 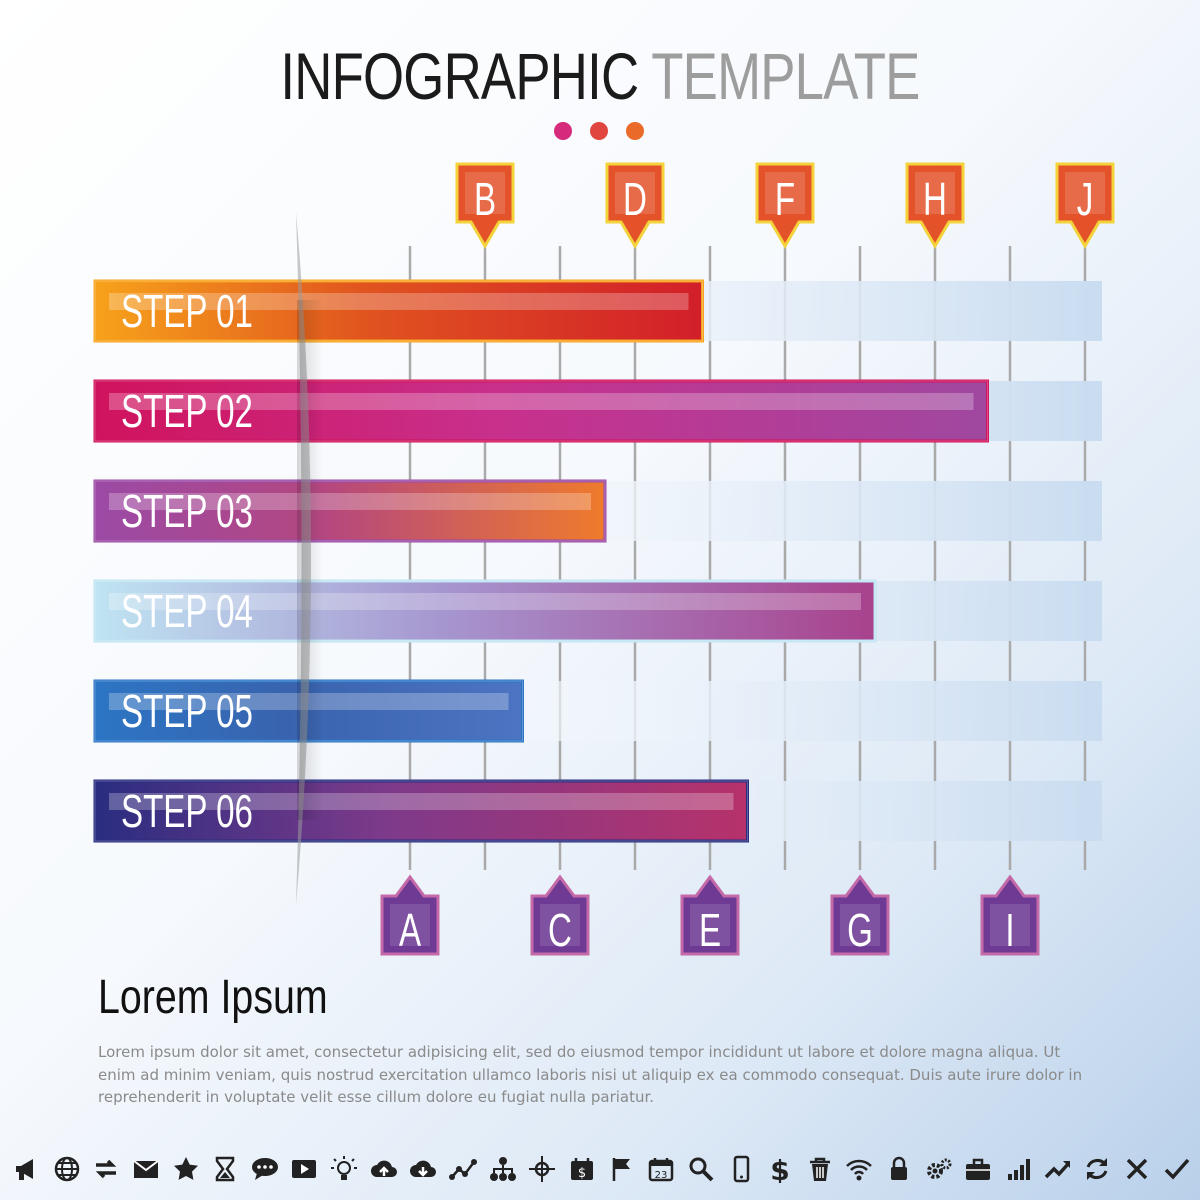 What do you see at coordinates (785, 76) in the screenshot?
I see `title-light-part: TEMPLATE` at bounding box center [785, 76].